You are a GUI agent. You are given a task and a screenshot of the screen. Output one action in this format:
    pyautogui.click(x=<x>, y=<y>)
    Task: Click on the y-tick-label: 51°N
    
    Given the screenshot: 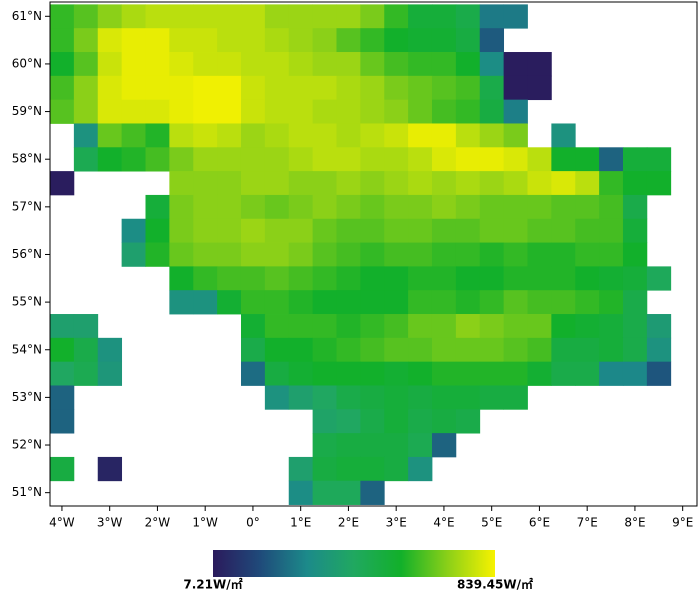 What is the action you would take?
    pyautogui.click(x=27, y=492)
    